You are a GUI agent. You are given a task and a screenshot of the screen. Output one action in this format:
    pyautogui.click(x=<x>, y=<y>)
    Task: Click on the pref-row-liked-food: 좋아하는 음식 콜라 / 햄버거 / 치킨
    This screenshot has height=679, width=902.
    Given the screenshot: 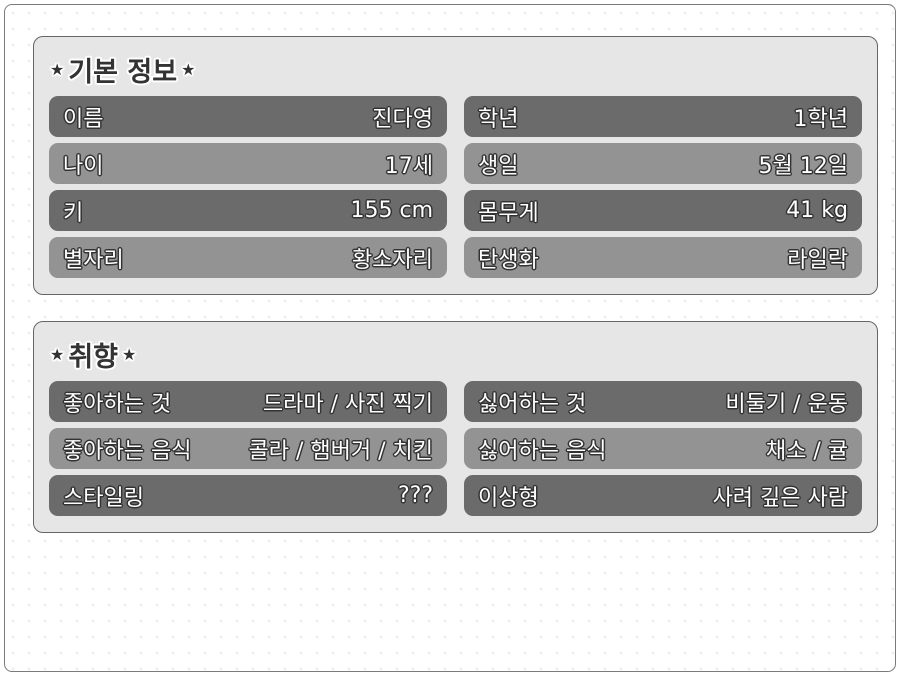 What is the action you would take?
    pyautogui.click(x=248, y=448)
    